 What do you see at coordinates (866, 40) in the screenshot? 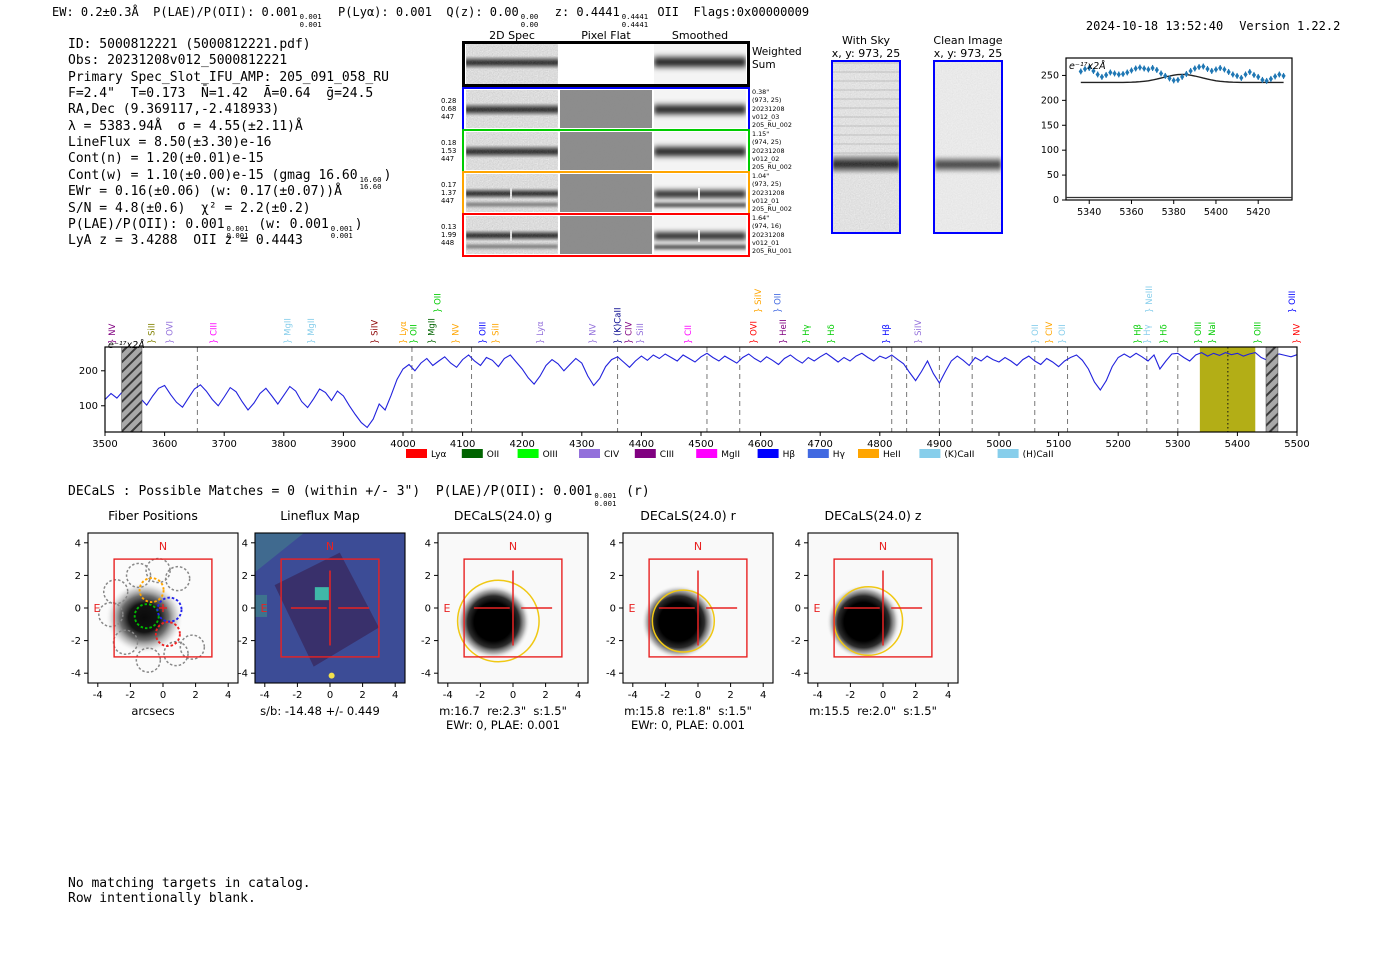
I see `withsky-title-line: With Sky` at bounding box center [866, 40].